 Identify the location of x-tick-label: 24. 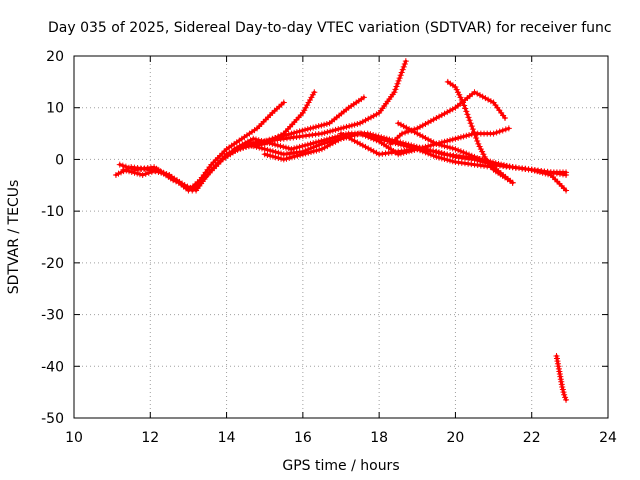
(608, 438).